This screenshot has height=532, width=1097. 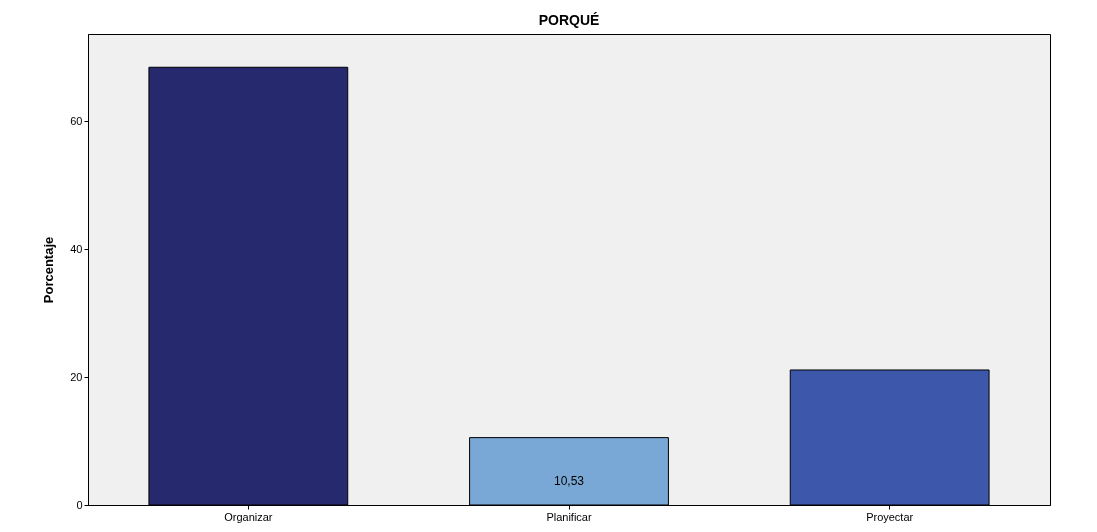 I want to click on y-tick-label: 20, so click(x=76, y=376).